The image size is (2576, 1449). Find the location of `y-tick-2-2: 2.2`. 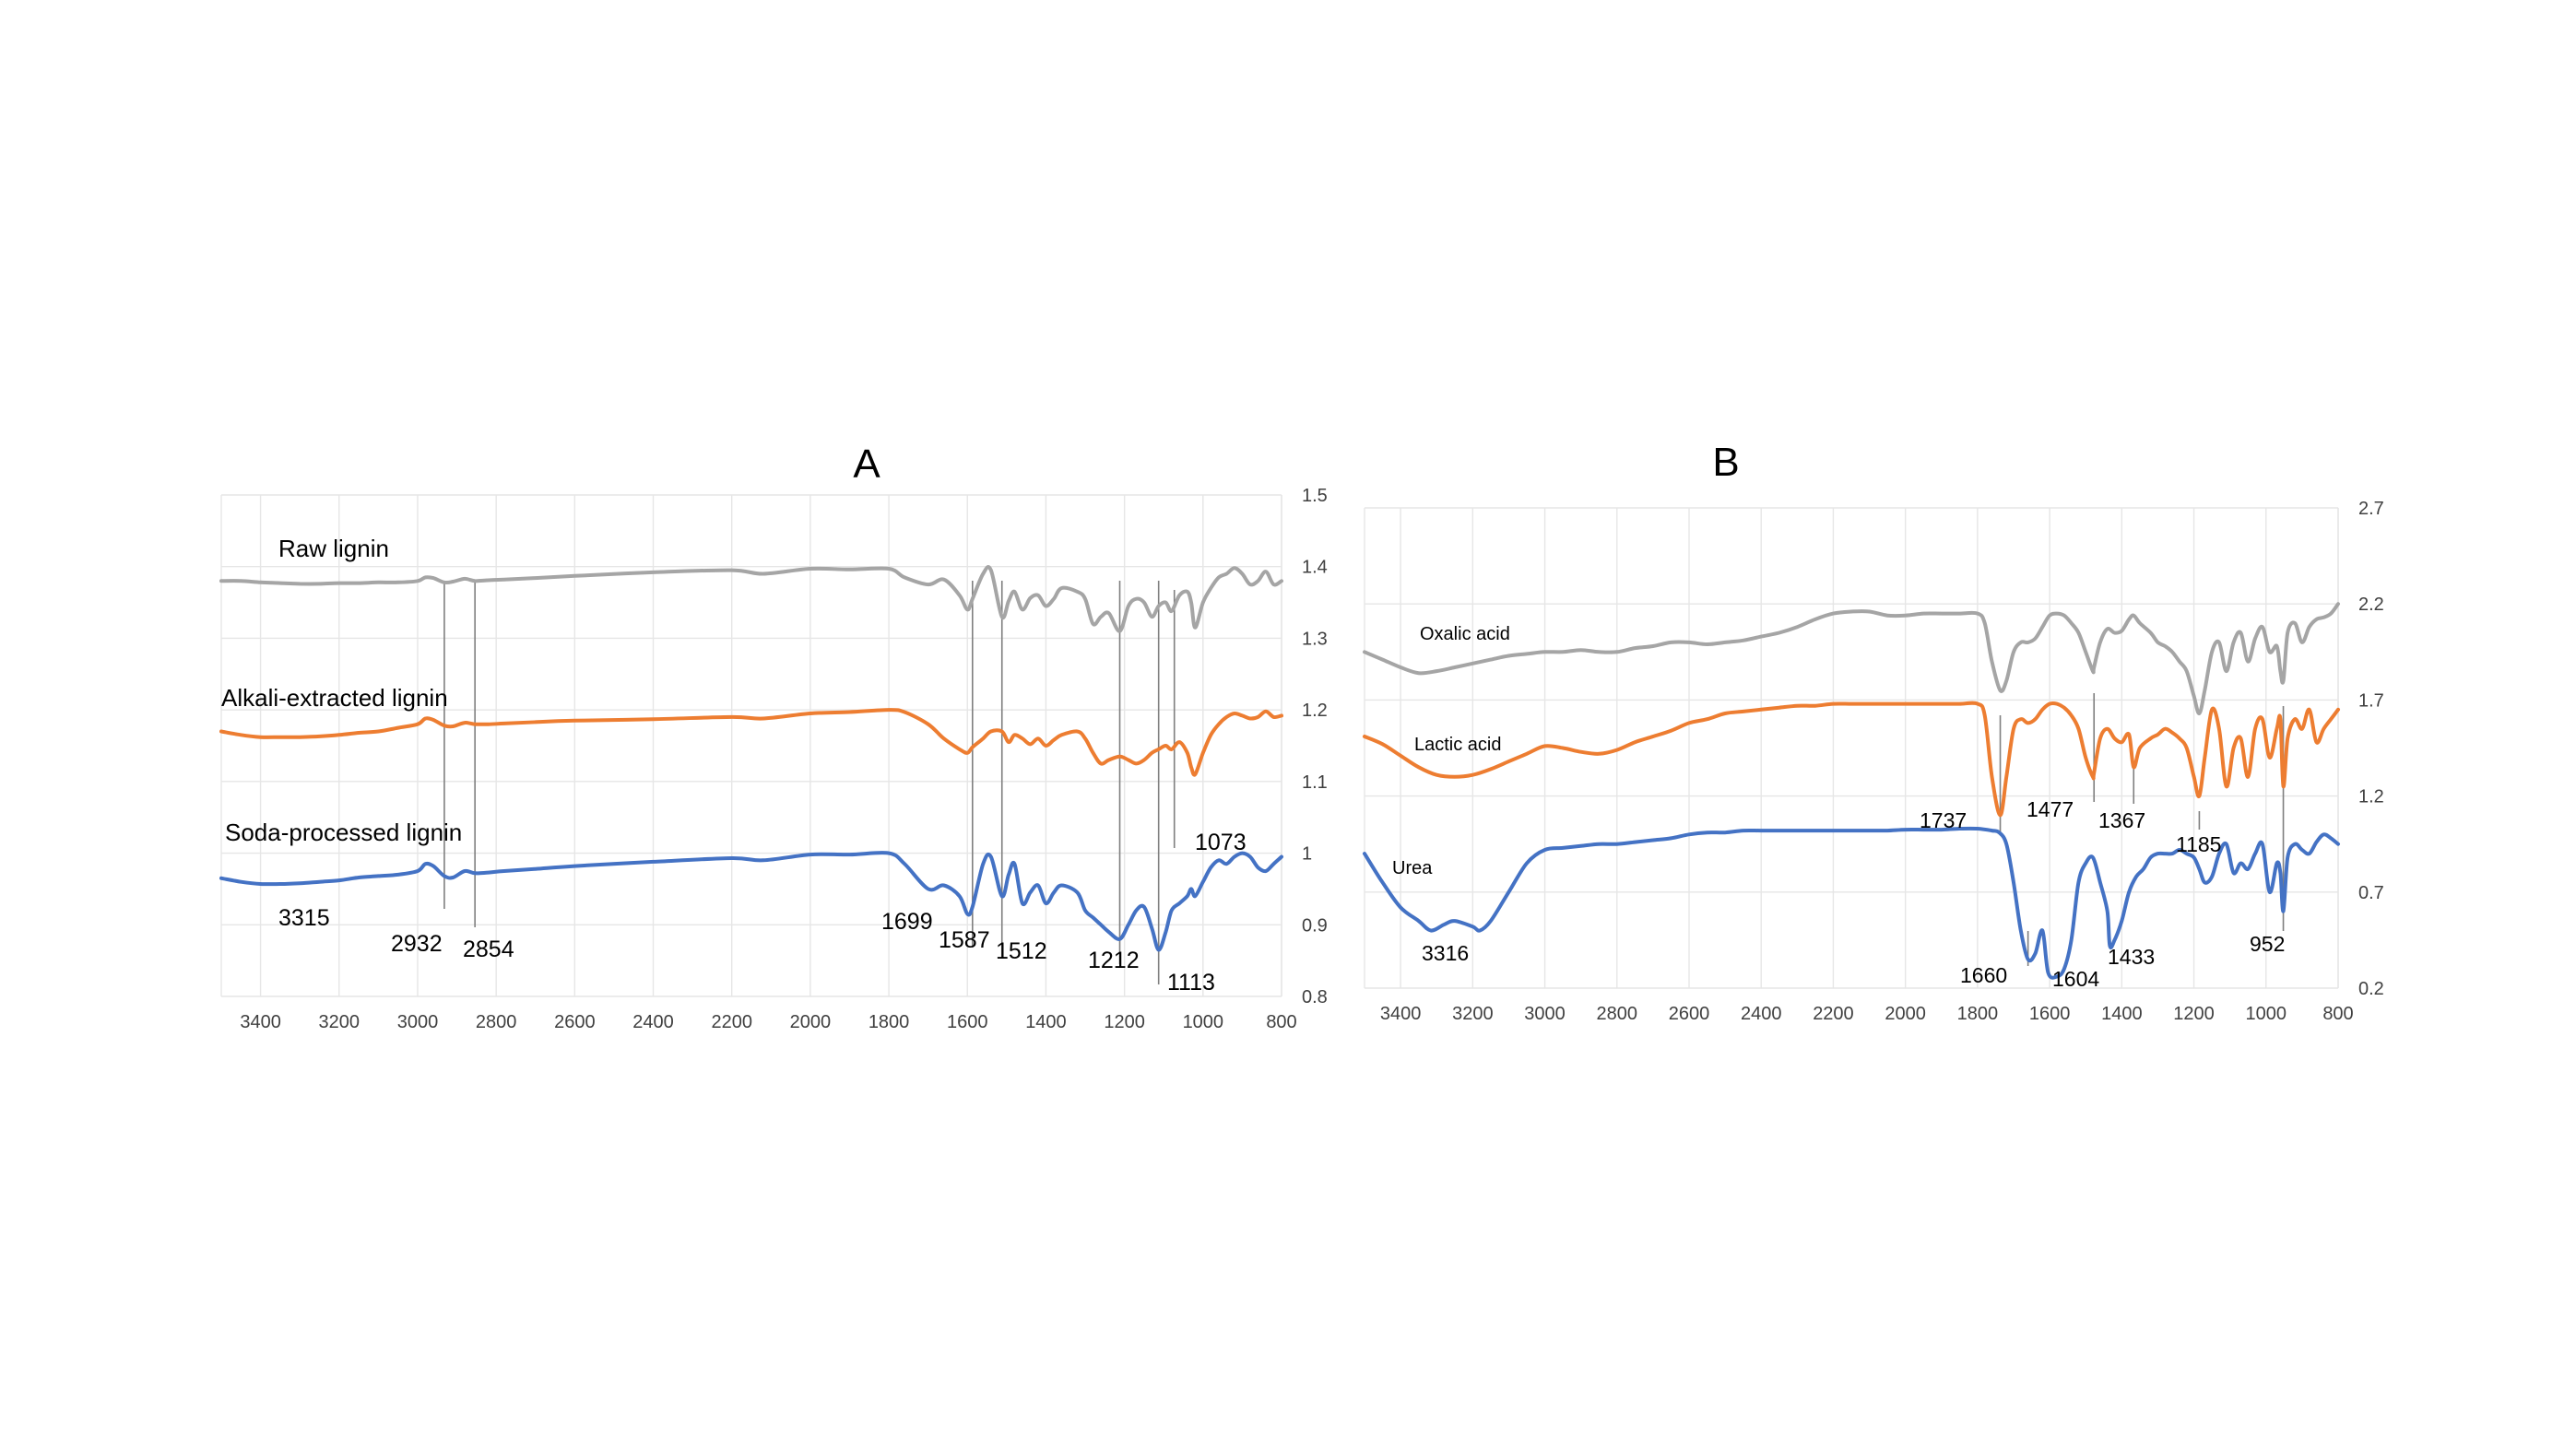

y-tick-2-2: 2.2 is located at coordinates (2371, 605).